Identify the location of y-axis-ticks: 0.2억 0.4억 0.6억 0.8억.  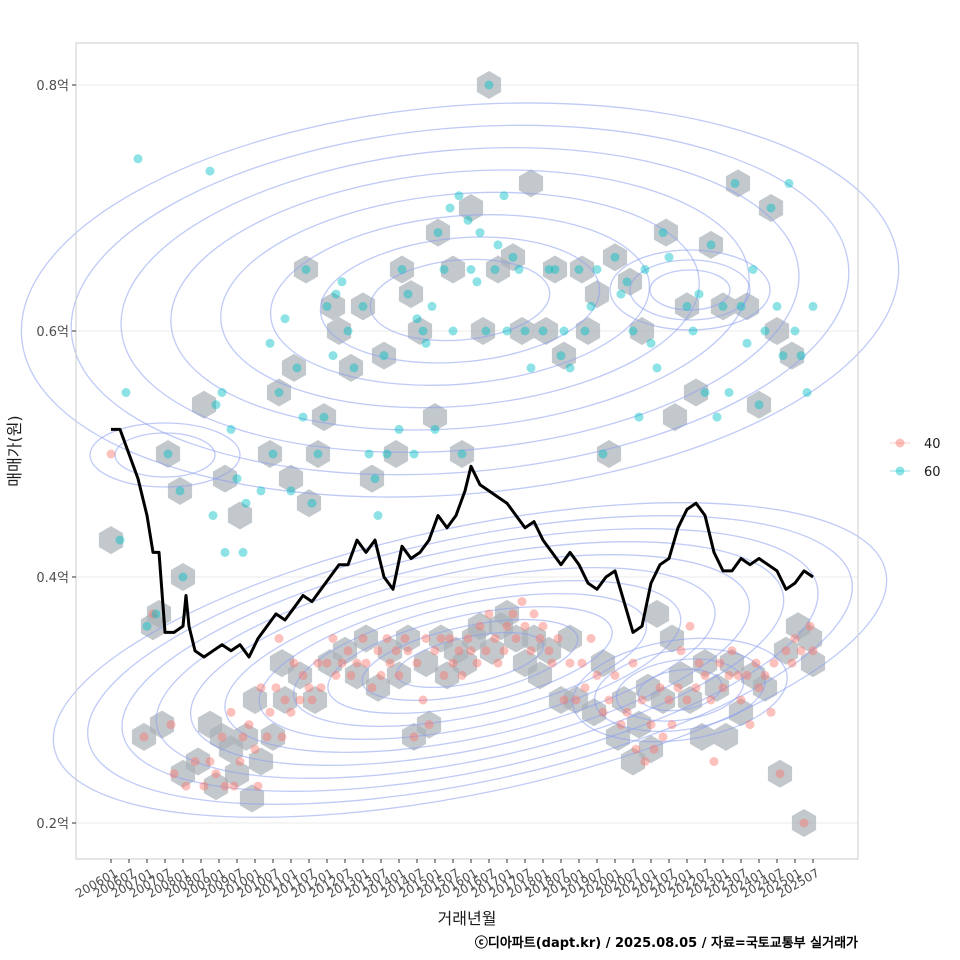
(56, 455).